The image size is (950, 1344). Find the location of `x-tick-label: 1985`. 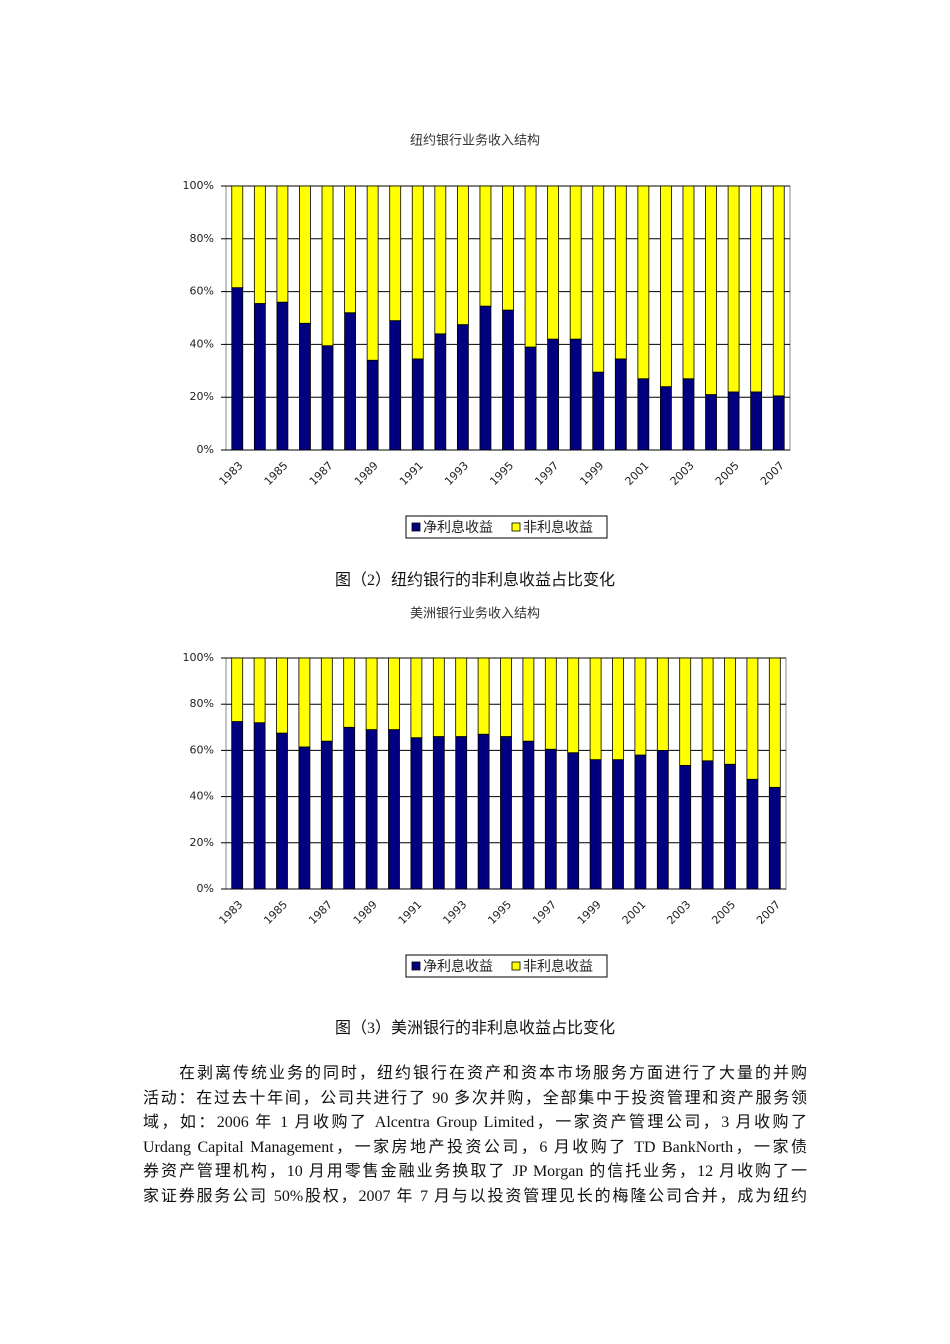

x-tick-label: 1985 is located at coordinates (275, 912).